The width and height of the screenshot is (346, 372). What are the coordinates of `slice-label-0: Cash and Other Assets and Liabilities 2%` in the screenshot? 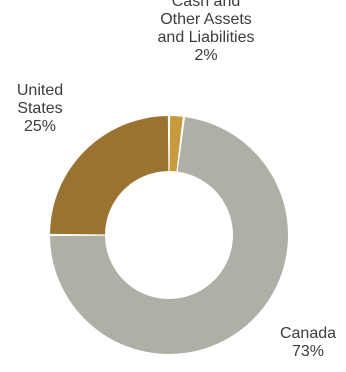 It's located at (206, 32).